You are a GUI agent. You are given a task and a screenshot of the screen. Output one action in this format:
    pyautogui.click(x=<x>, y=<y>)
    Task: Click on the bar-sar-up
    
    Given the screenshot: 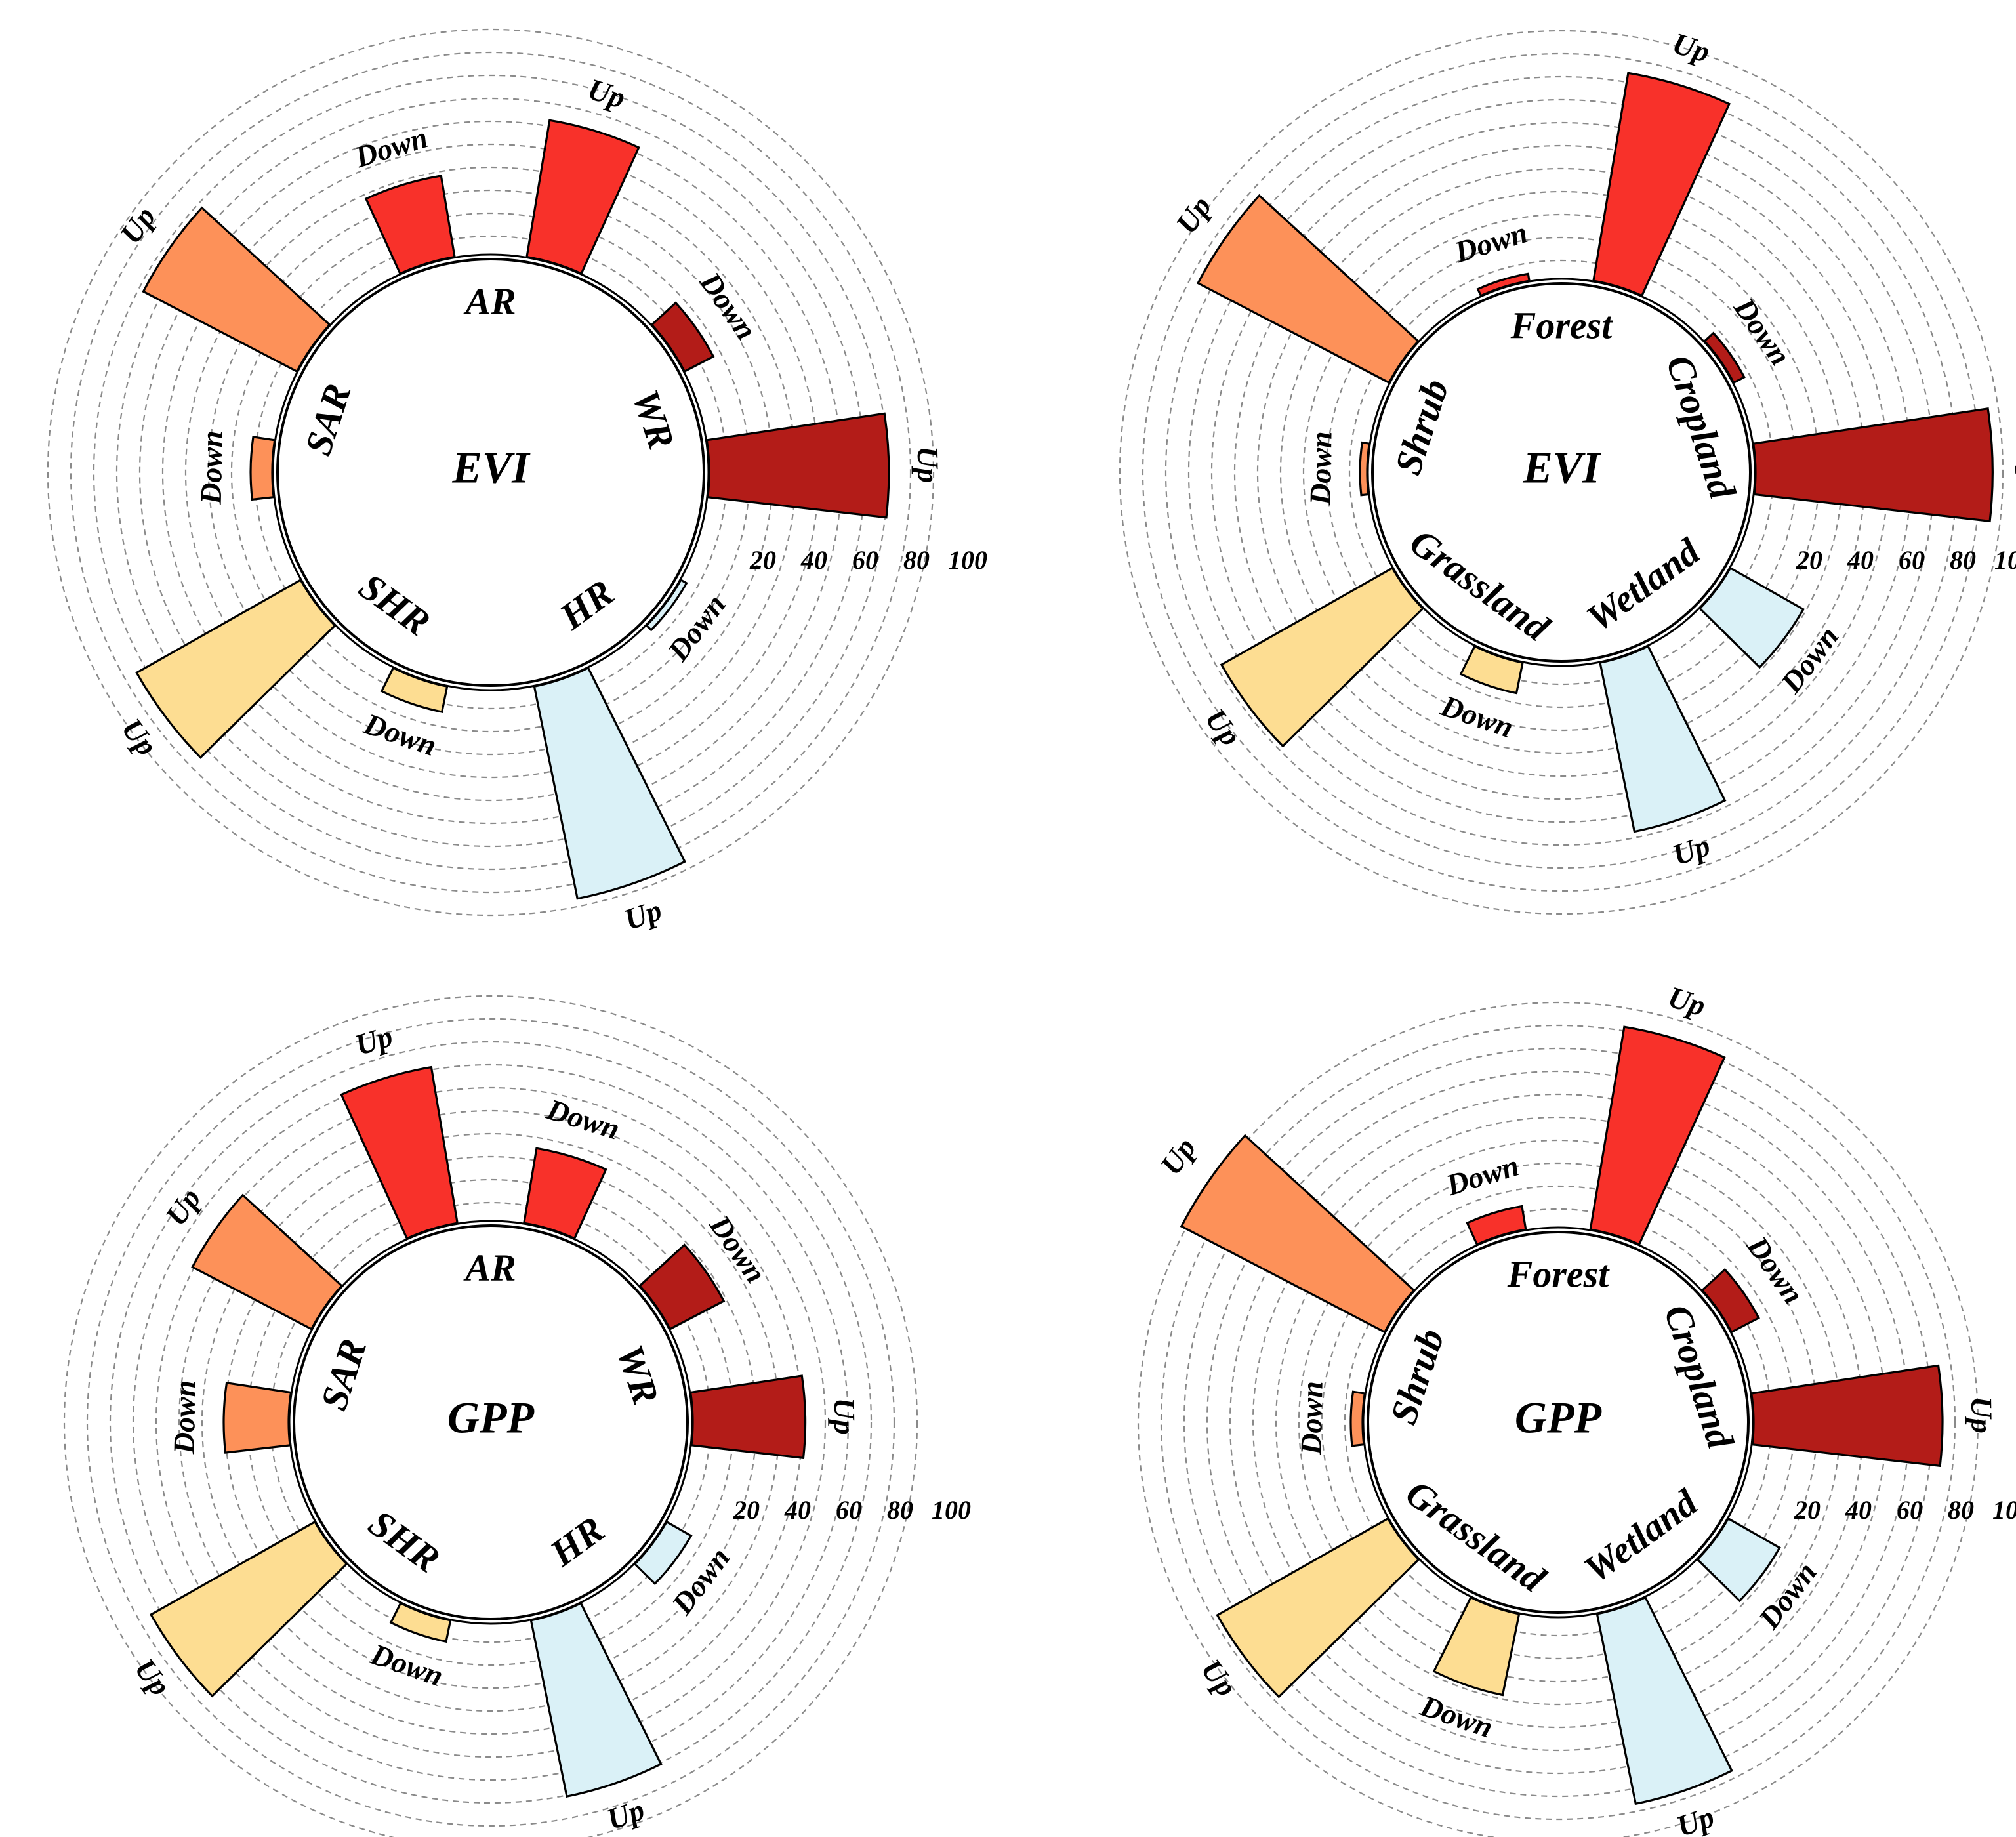 What is the action you would take?
    pyautogui.click(x=267, y=1262)
    